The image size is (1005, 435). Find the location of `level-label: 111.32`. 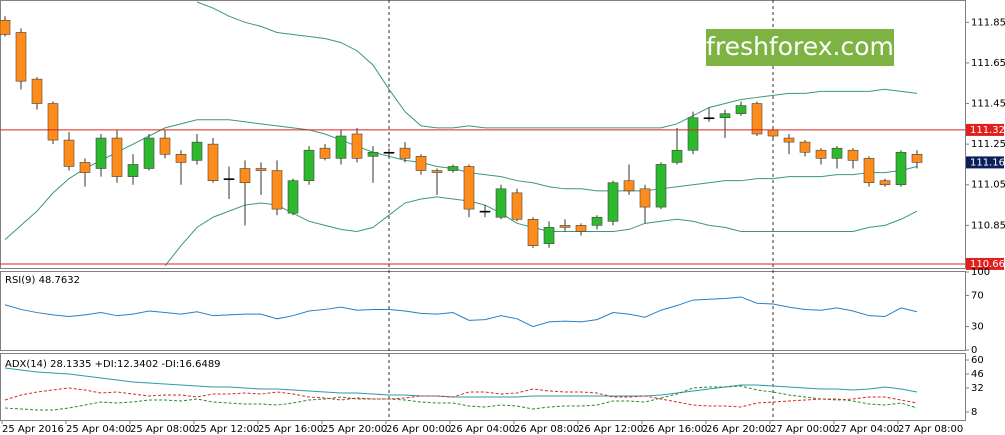

level-label: 111.32 is located at coordinates (987, 130).